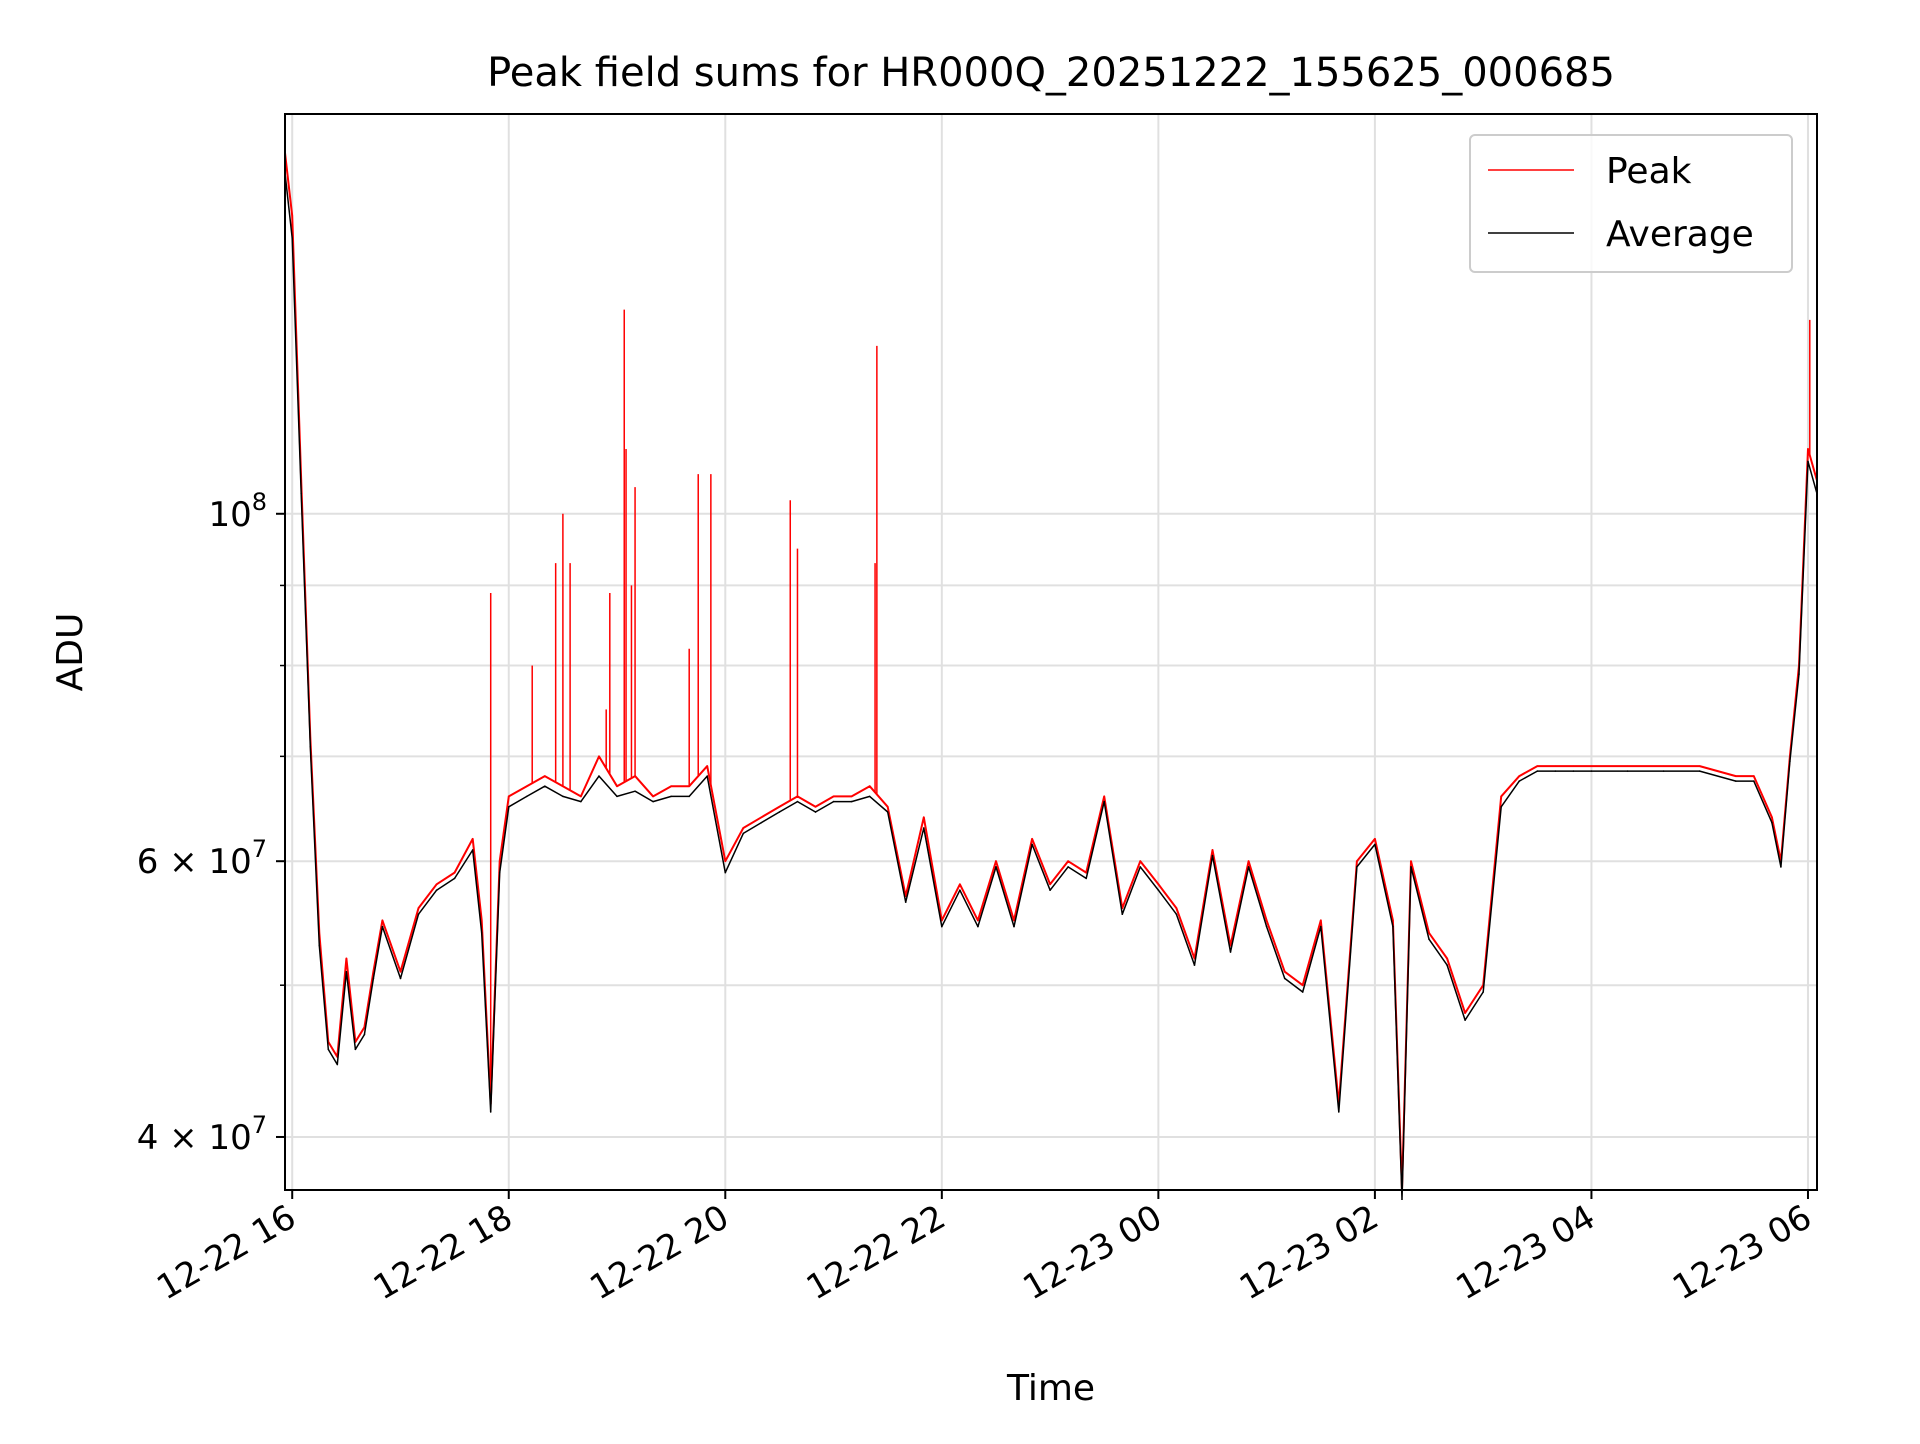 This screenshot has height=1444, width=1920. Describe the element at coordinates (1649, 171) in the screenshot. I see `legend-label-peak: Peak` at that location.